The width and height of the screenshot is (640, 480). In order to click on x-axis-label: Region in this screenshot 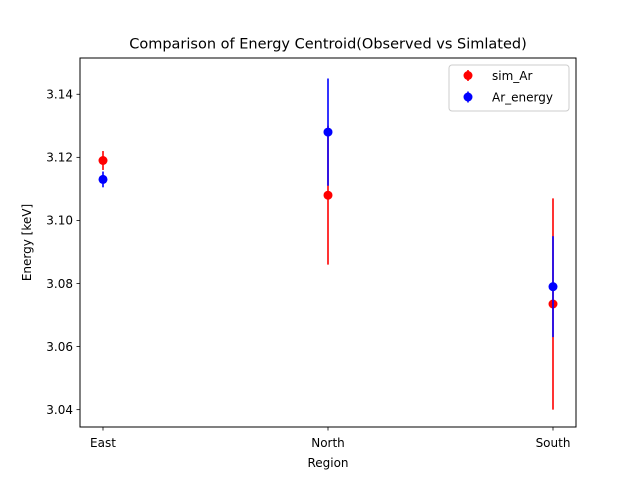, I will do `click(327, 463)`.